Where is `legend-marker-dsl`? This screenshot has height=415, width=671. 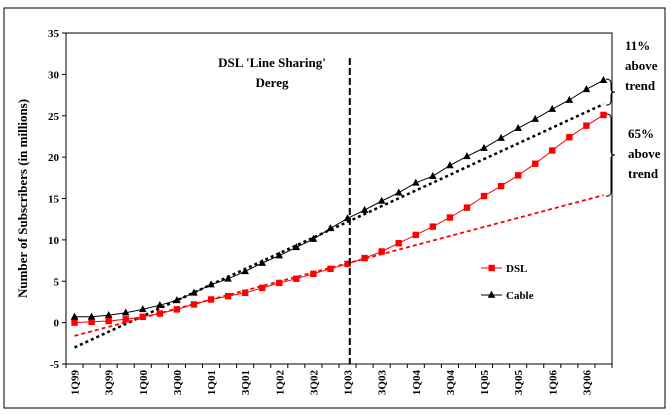 legend-marker-dsl is located at coordinates (491, 268).